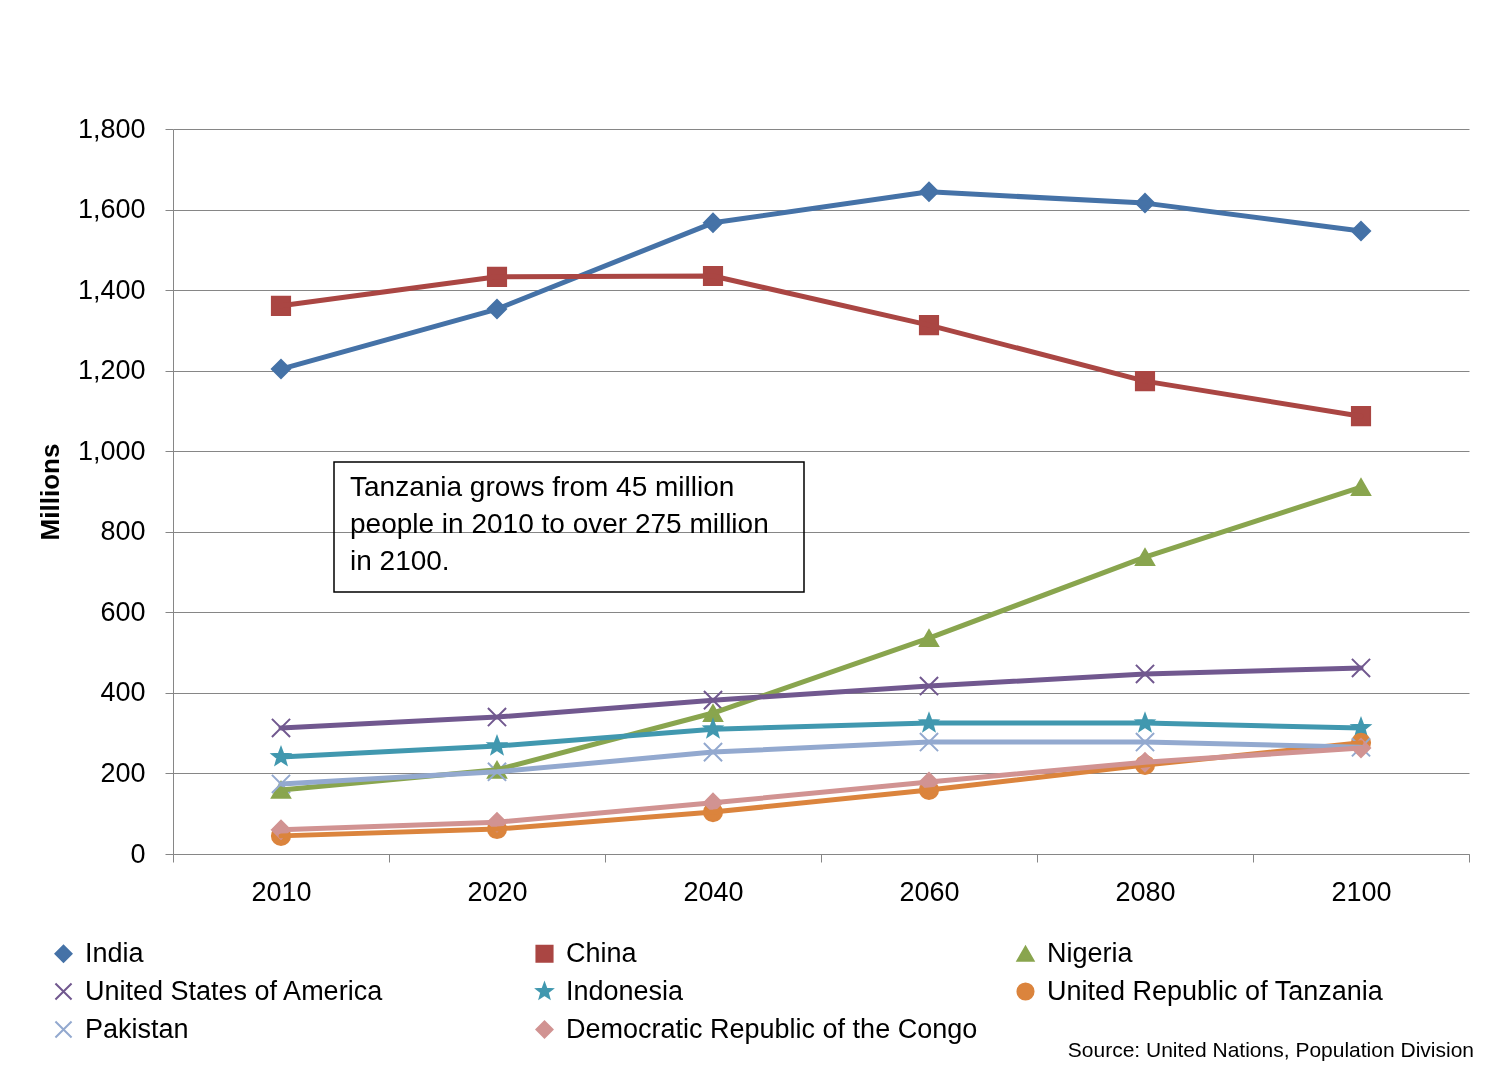 Image resolution: width=1487 pixels, height=1074 pixels. What do you see at coordinates (625, 990) in the screenshot?
I see `legend-label: Indonesia` at bounding box center [625, 990].